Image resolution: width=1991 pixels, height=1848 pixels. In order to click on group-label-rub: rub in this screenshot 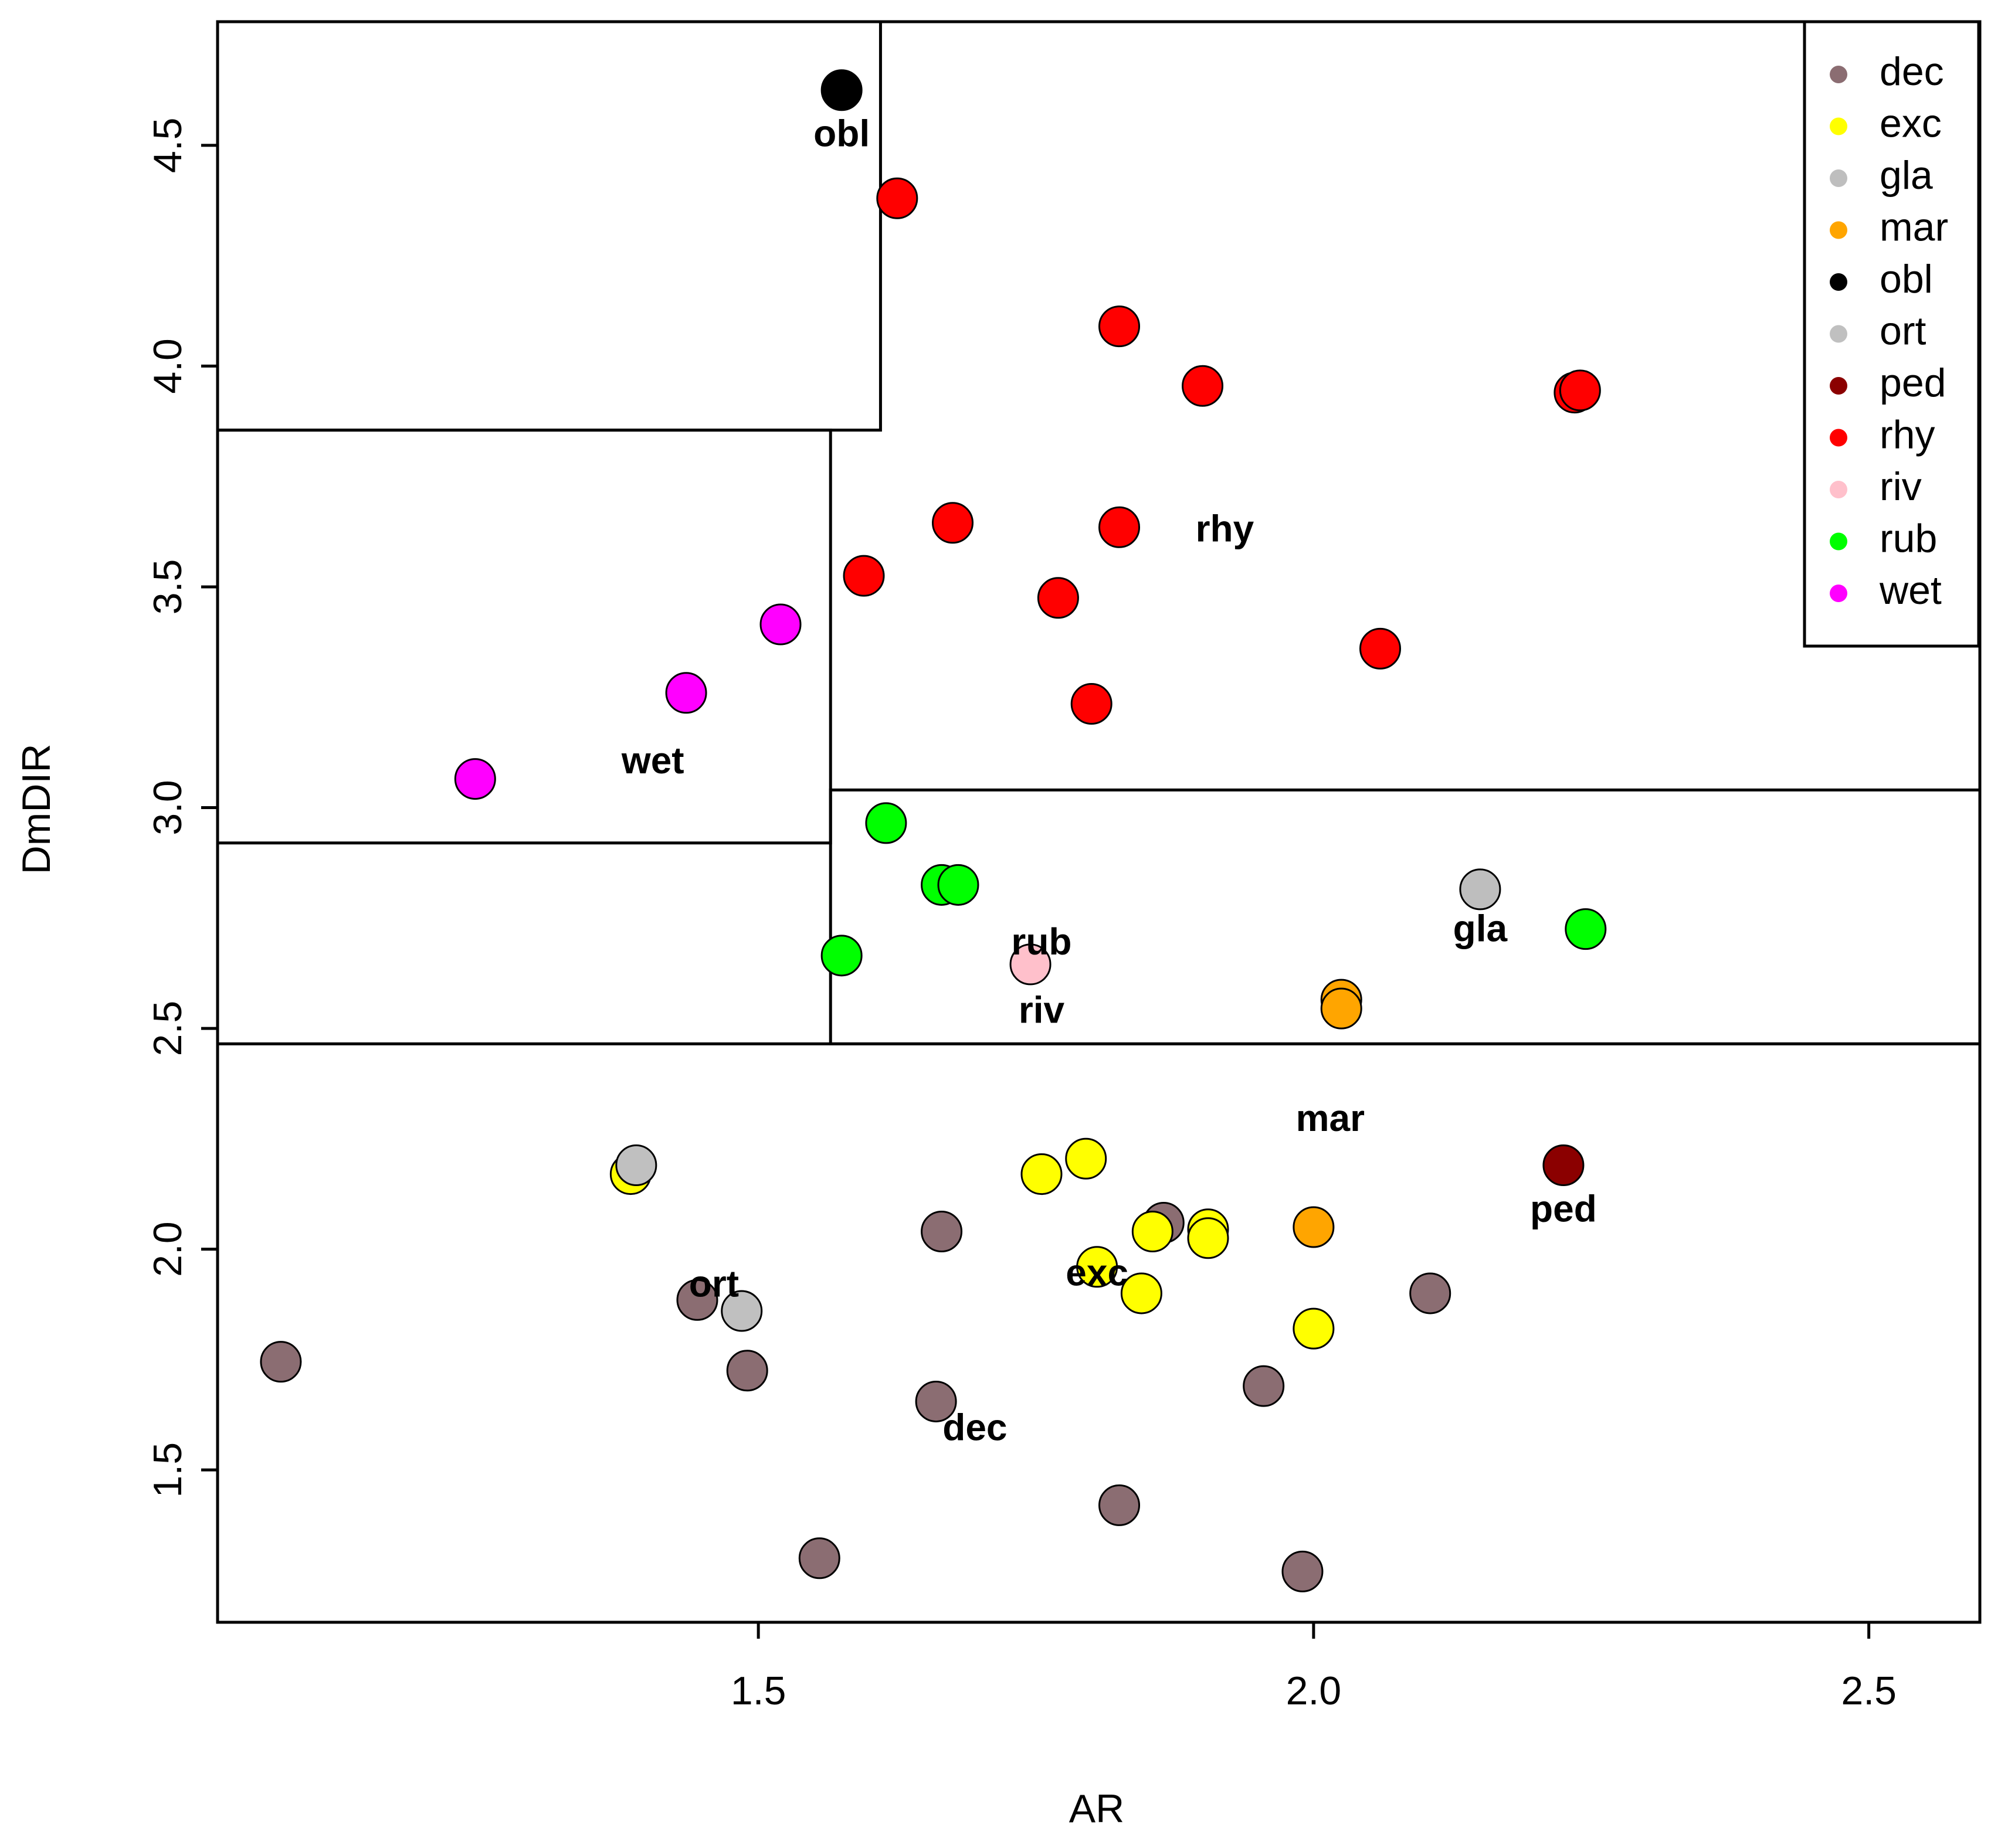, I will do `click(1041, 941)`.